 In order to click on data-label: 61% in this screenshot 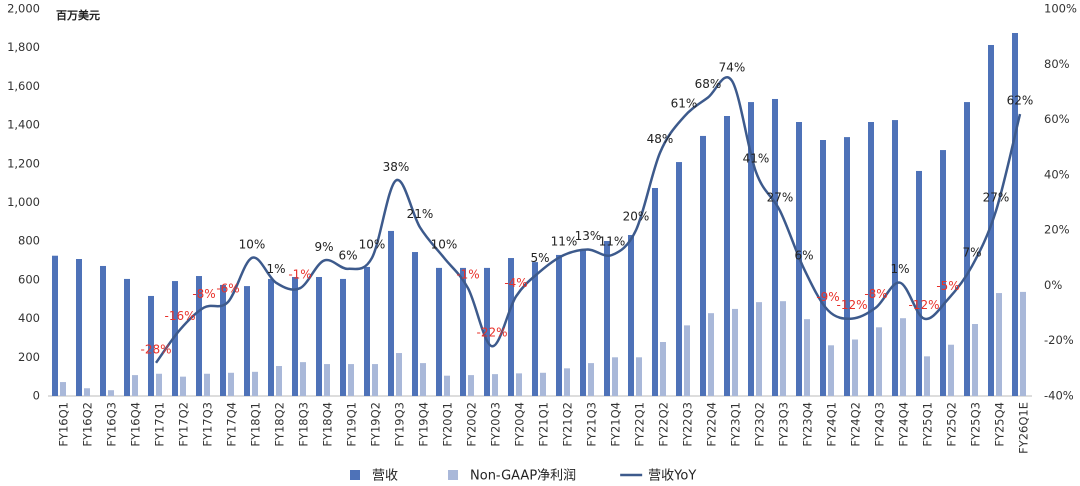, I will do `click(684, 103)`.